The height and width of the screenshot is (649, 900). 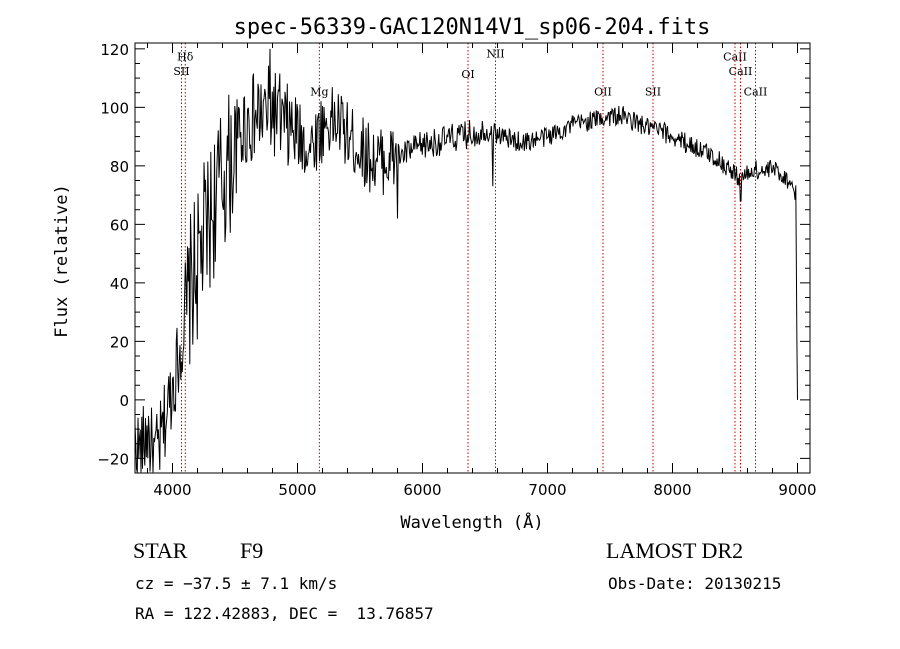 What do you see at coordinates (114, 108) in the screenshot?
I see `y-tick-label: 100` at bounding box center [114, 108].